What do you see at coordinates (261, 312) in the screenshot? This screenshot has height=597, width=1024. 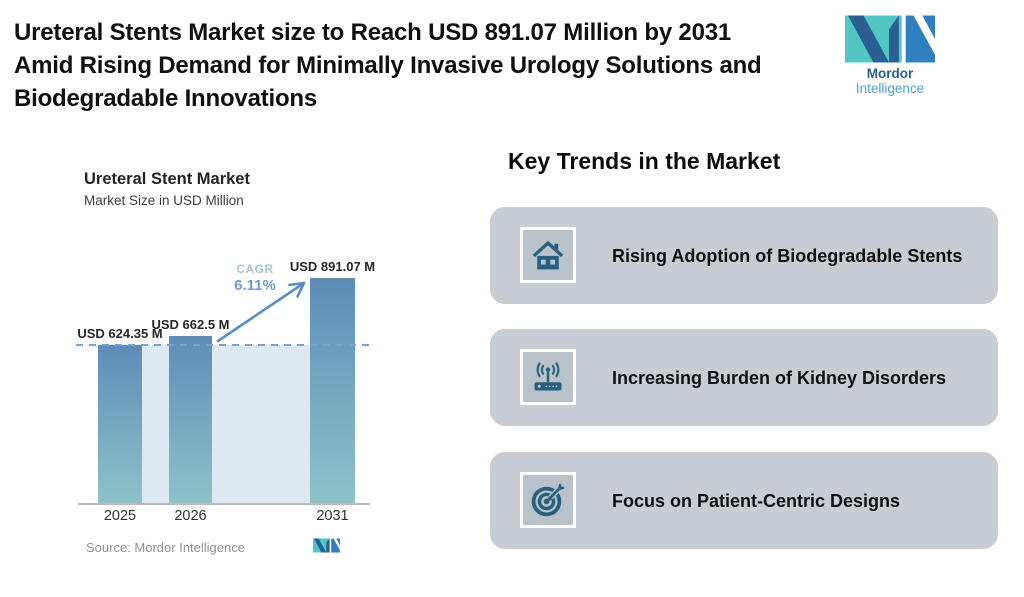 I see `growth-arrow-icon` at bounding box center [261, 312].